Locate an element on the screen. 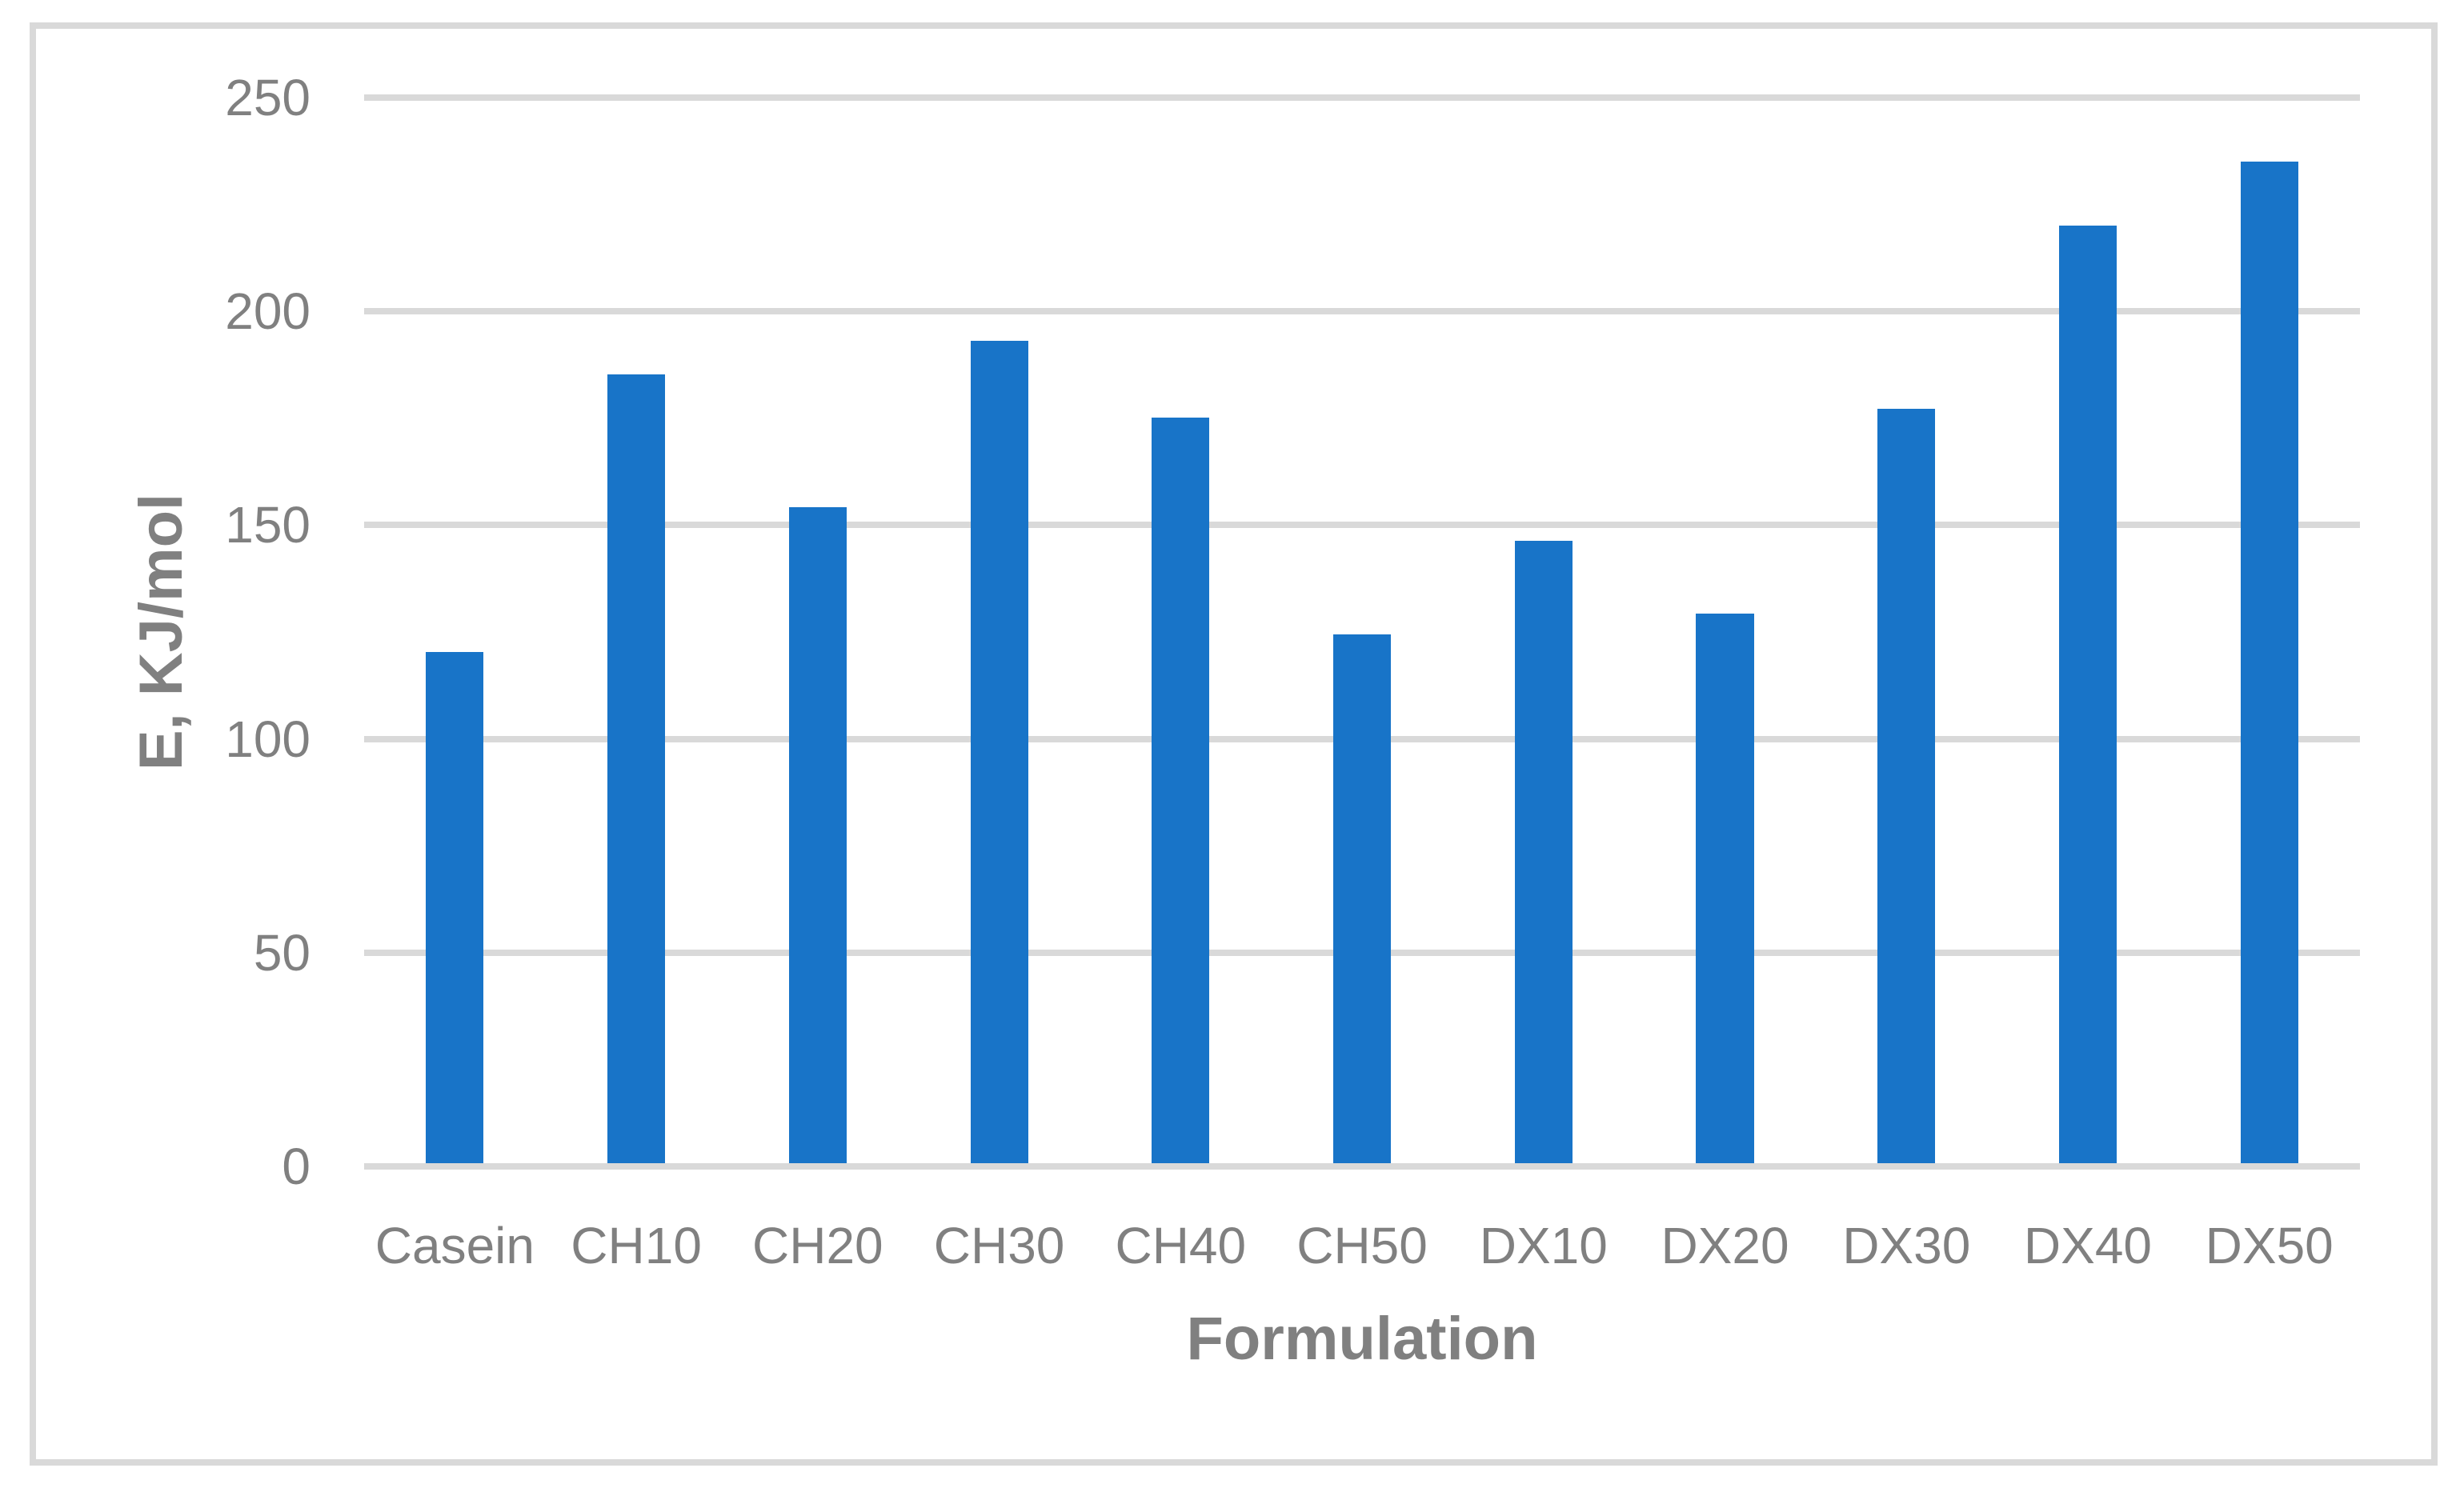 Image resolution: width=2464 pixels, height=1492 pixels. x-tick-label-CH40: CH40 is located at coordinates (1181, 1245).